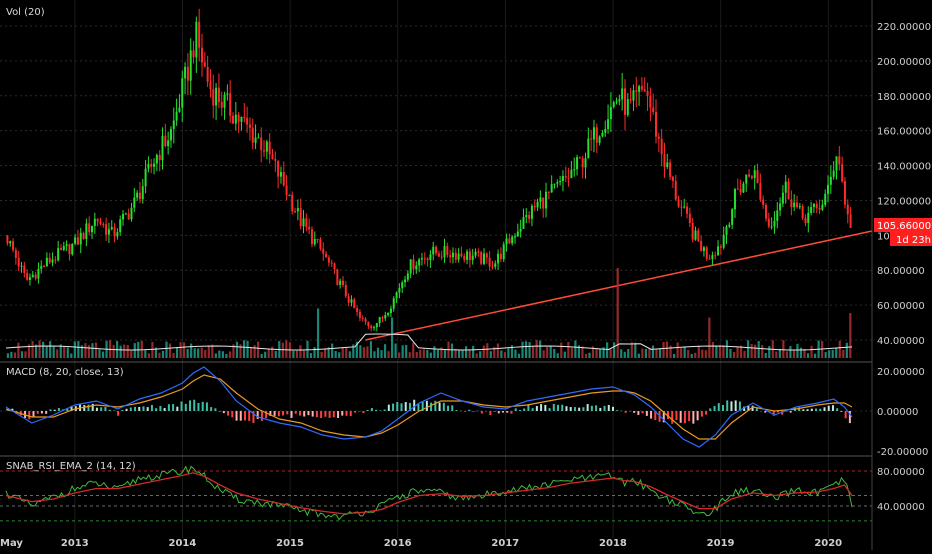  What do you see at coordinates (613, 543) in the screenshot?
I see `time-axis-tick: 2018` at bounding box center [613, 543].